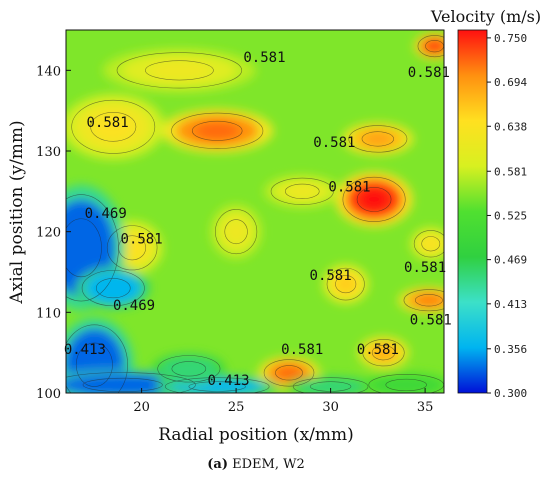 This screenshot has height=481, width=550. What do you see at coordinates (510, 349) in the screenshot?
I see `colorbar-tick-label: 0.356` at bounding box center [510, 349].